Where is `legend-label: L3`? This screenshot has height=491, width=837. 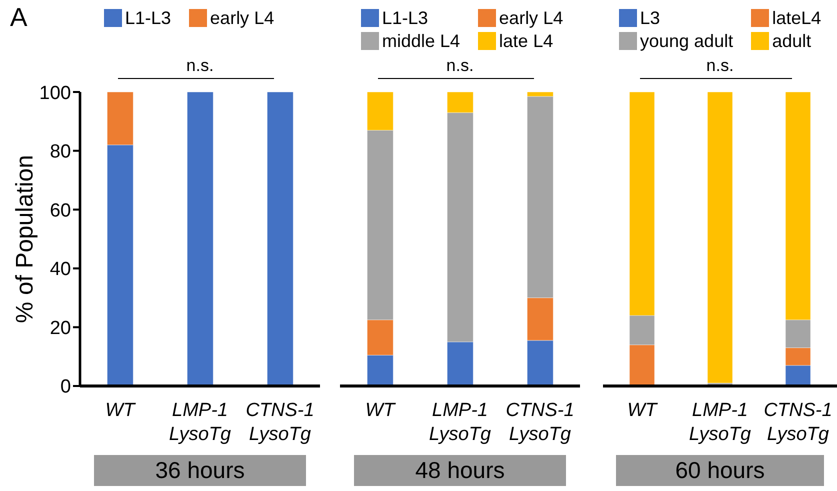 legend-label: L3 is located at coordinates (650, 18).